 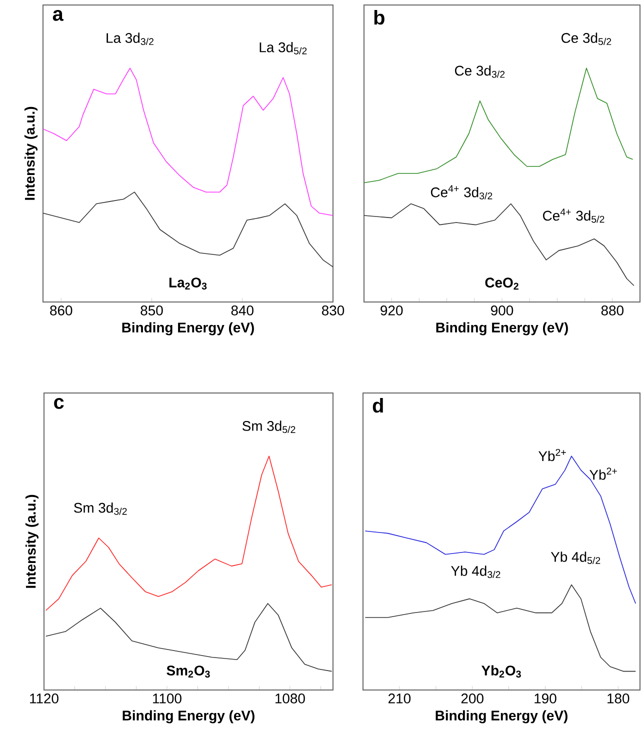 I want to click on text: Yb$_{2}$O$_{3}$, so click(x=501, y=671).